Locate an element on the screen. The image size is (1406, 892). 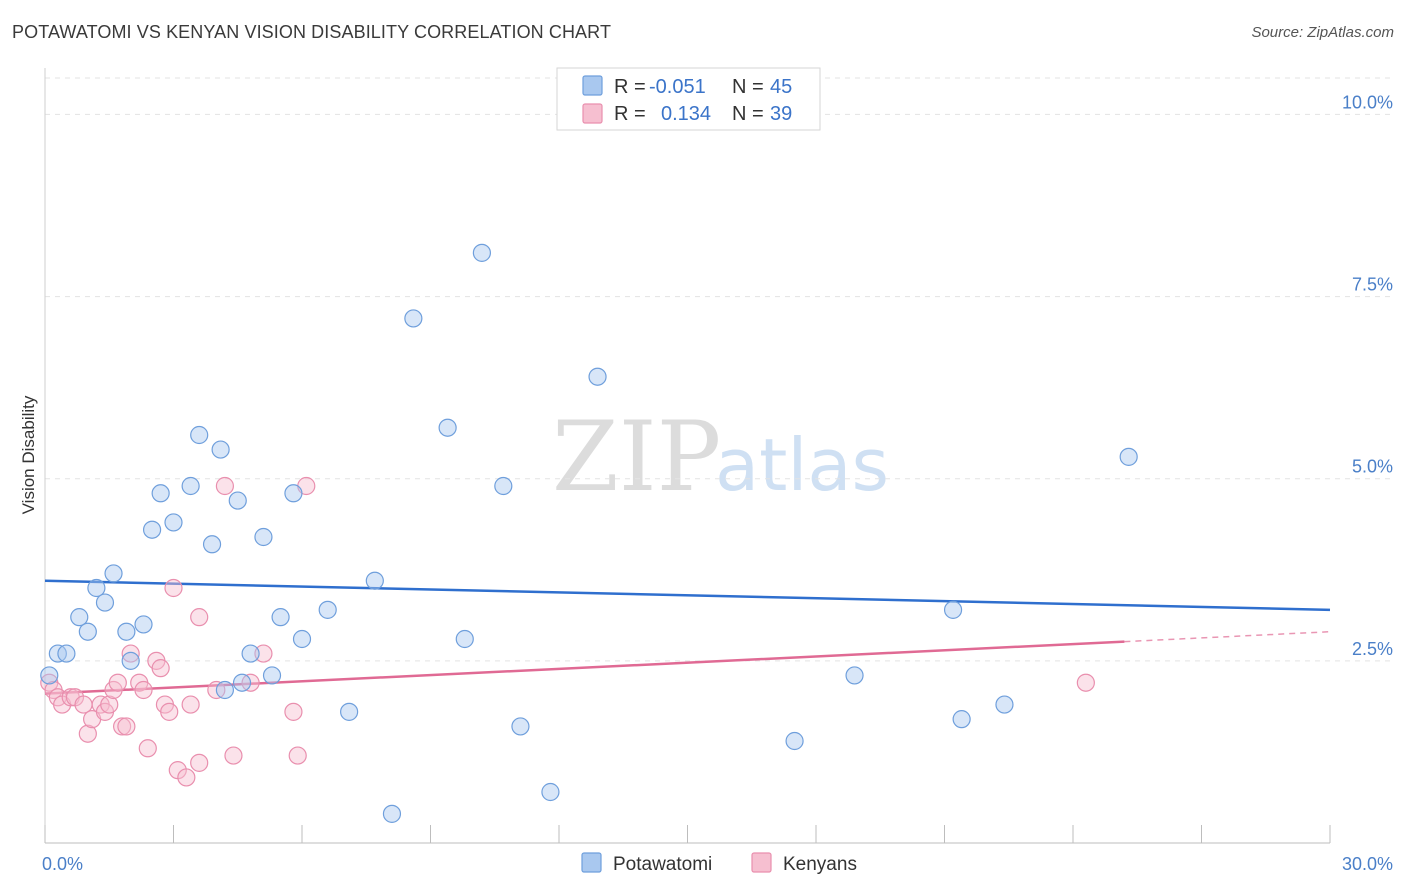
y-tick-label-3: 10.0% is located at coordinates (1367, 102).